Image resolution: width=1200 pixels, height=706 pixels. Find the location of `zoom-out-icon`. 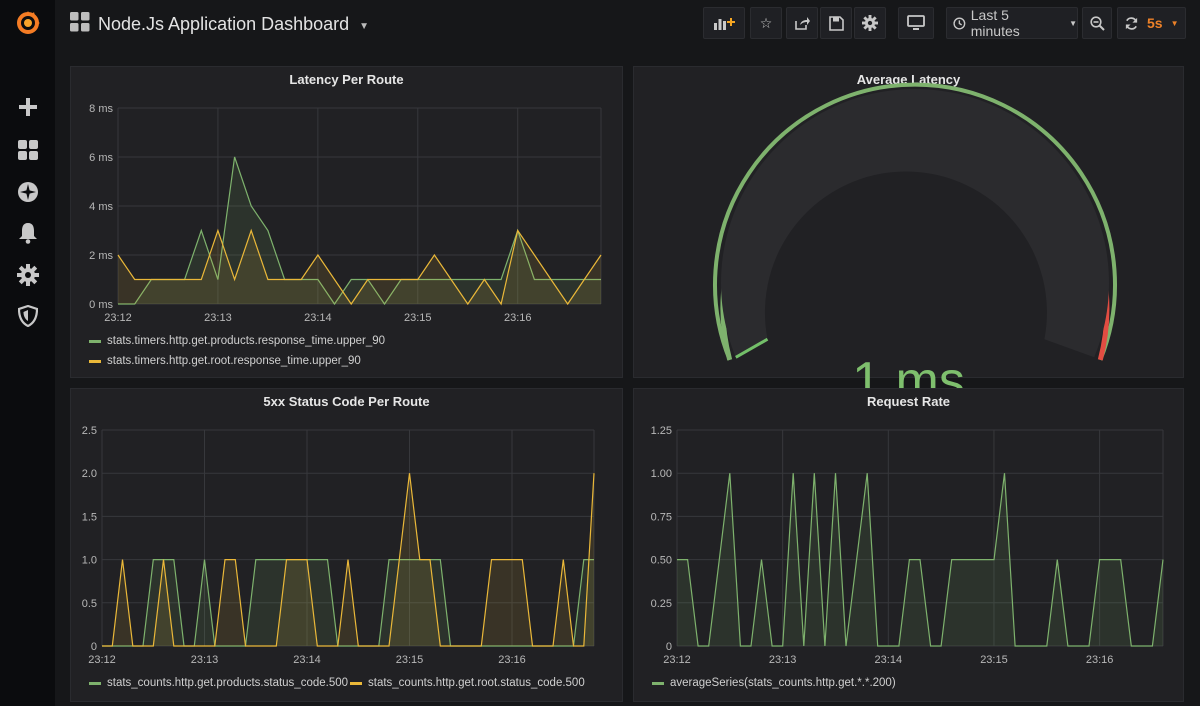

zoom-out-icon is located at coordinates (1097, 23).